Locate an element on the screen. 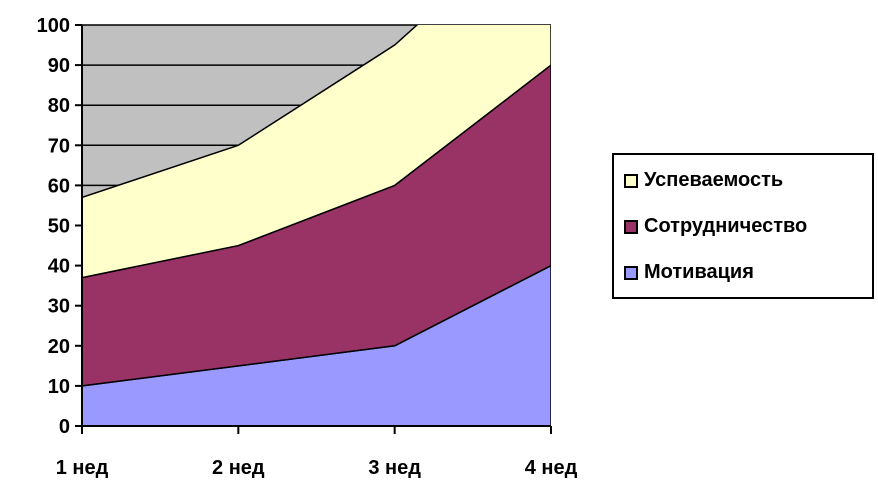  x-tick-label-1: 2 нед is located at coordinates (238, 468).